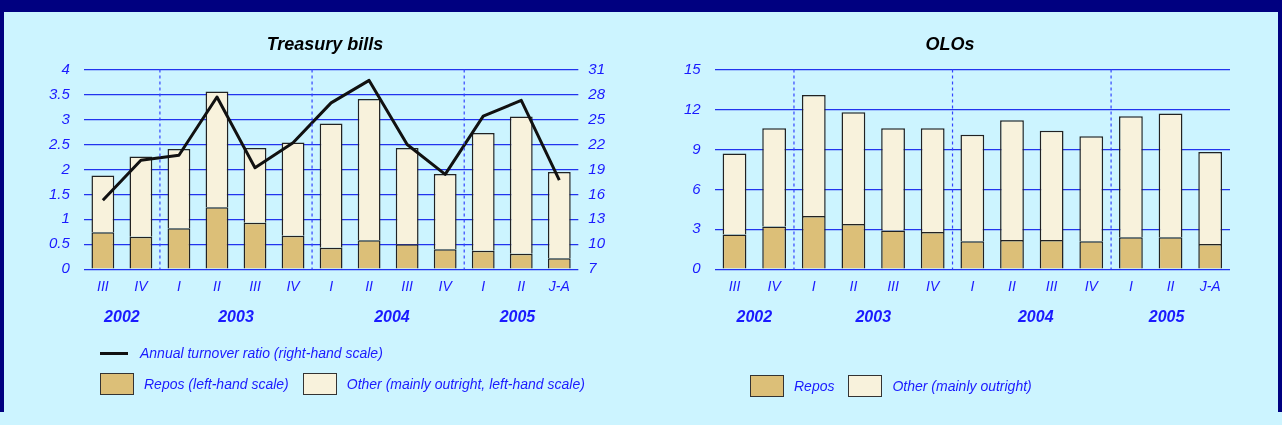 The width and height of the screenshot is (1282, 425). Describe the element at coordinates (593, 268) in the screenshot. I see `y2-tick-label: 7` at that location.